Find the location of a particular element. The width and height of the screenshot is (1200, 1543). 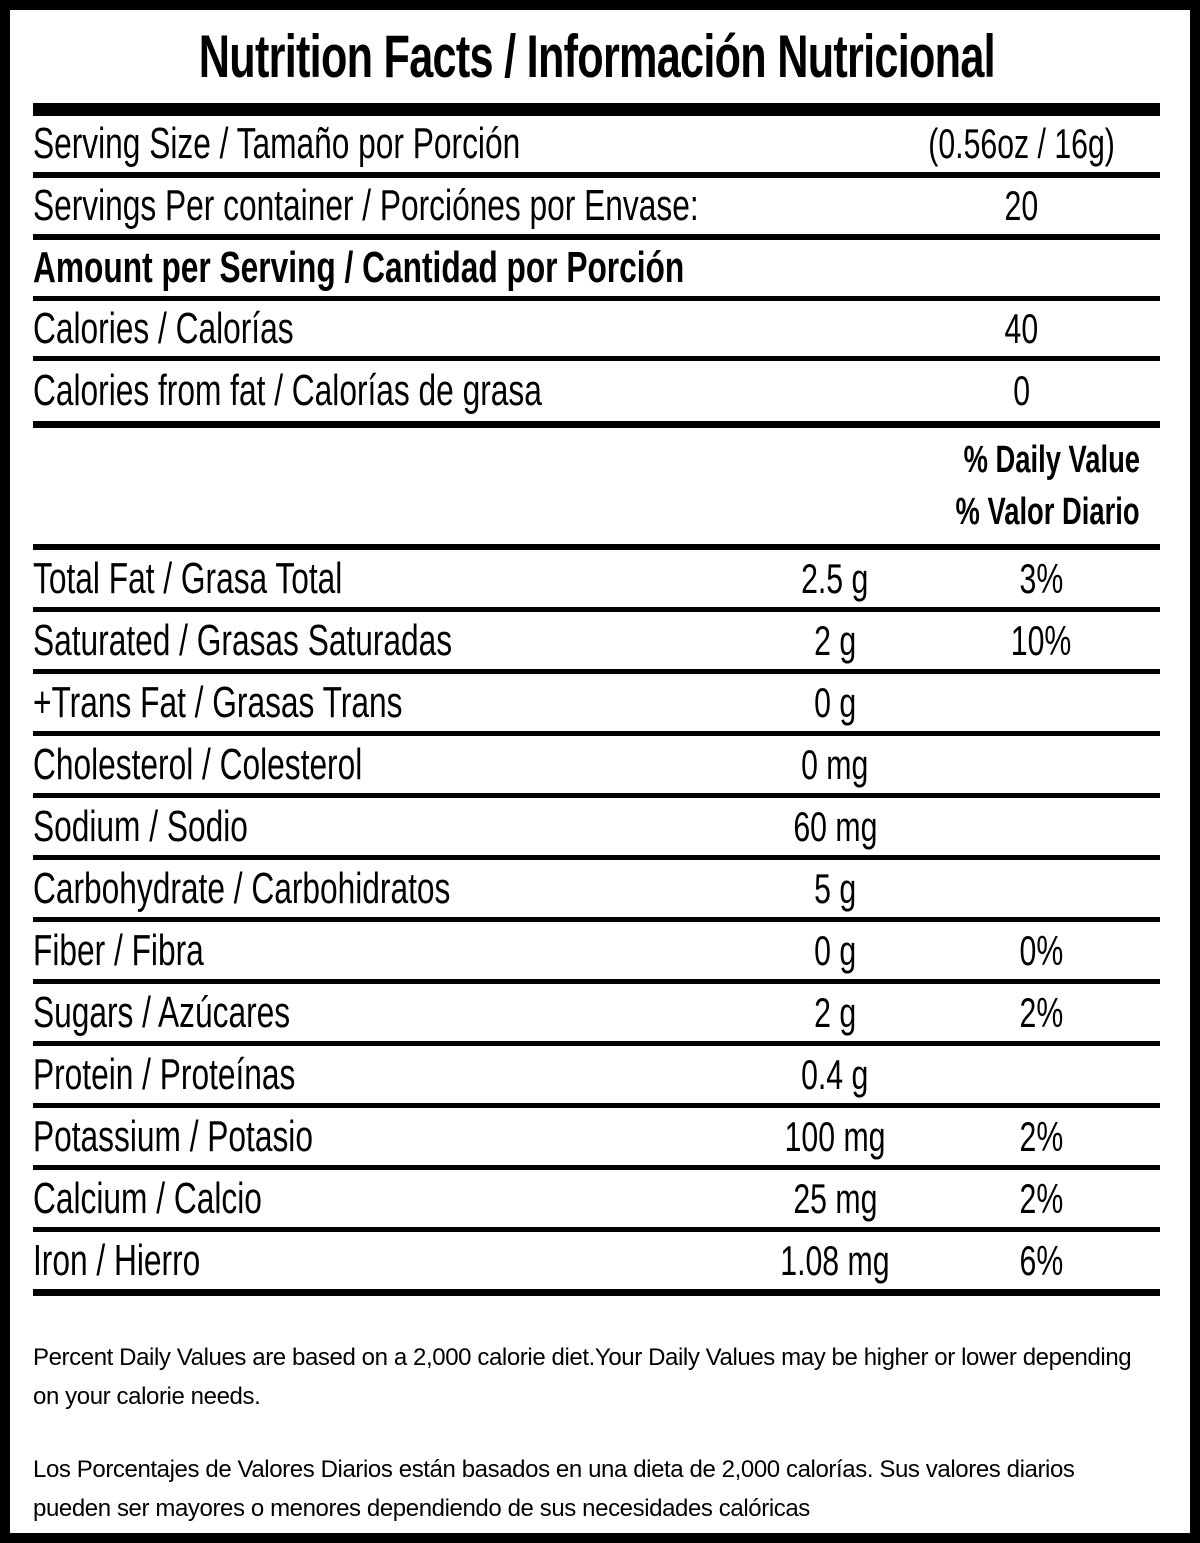

calories-from-fat-value-wrap: 0 is located at coordinates (1021, 391).